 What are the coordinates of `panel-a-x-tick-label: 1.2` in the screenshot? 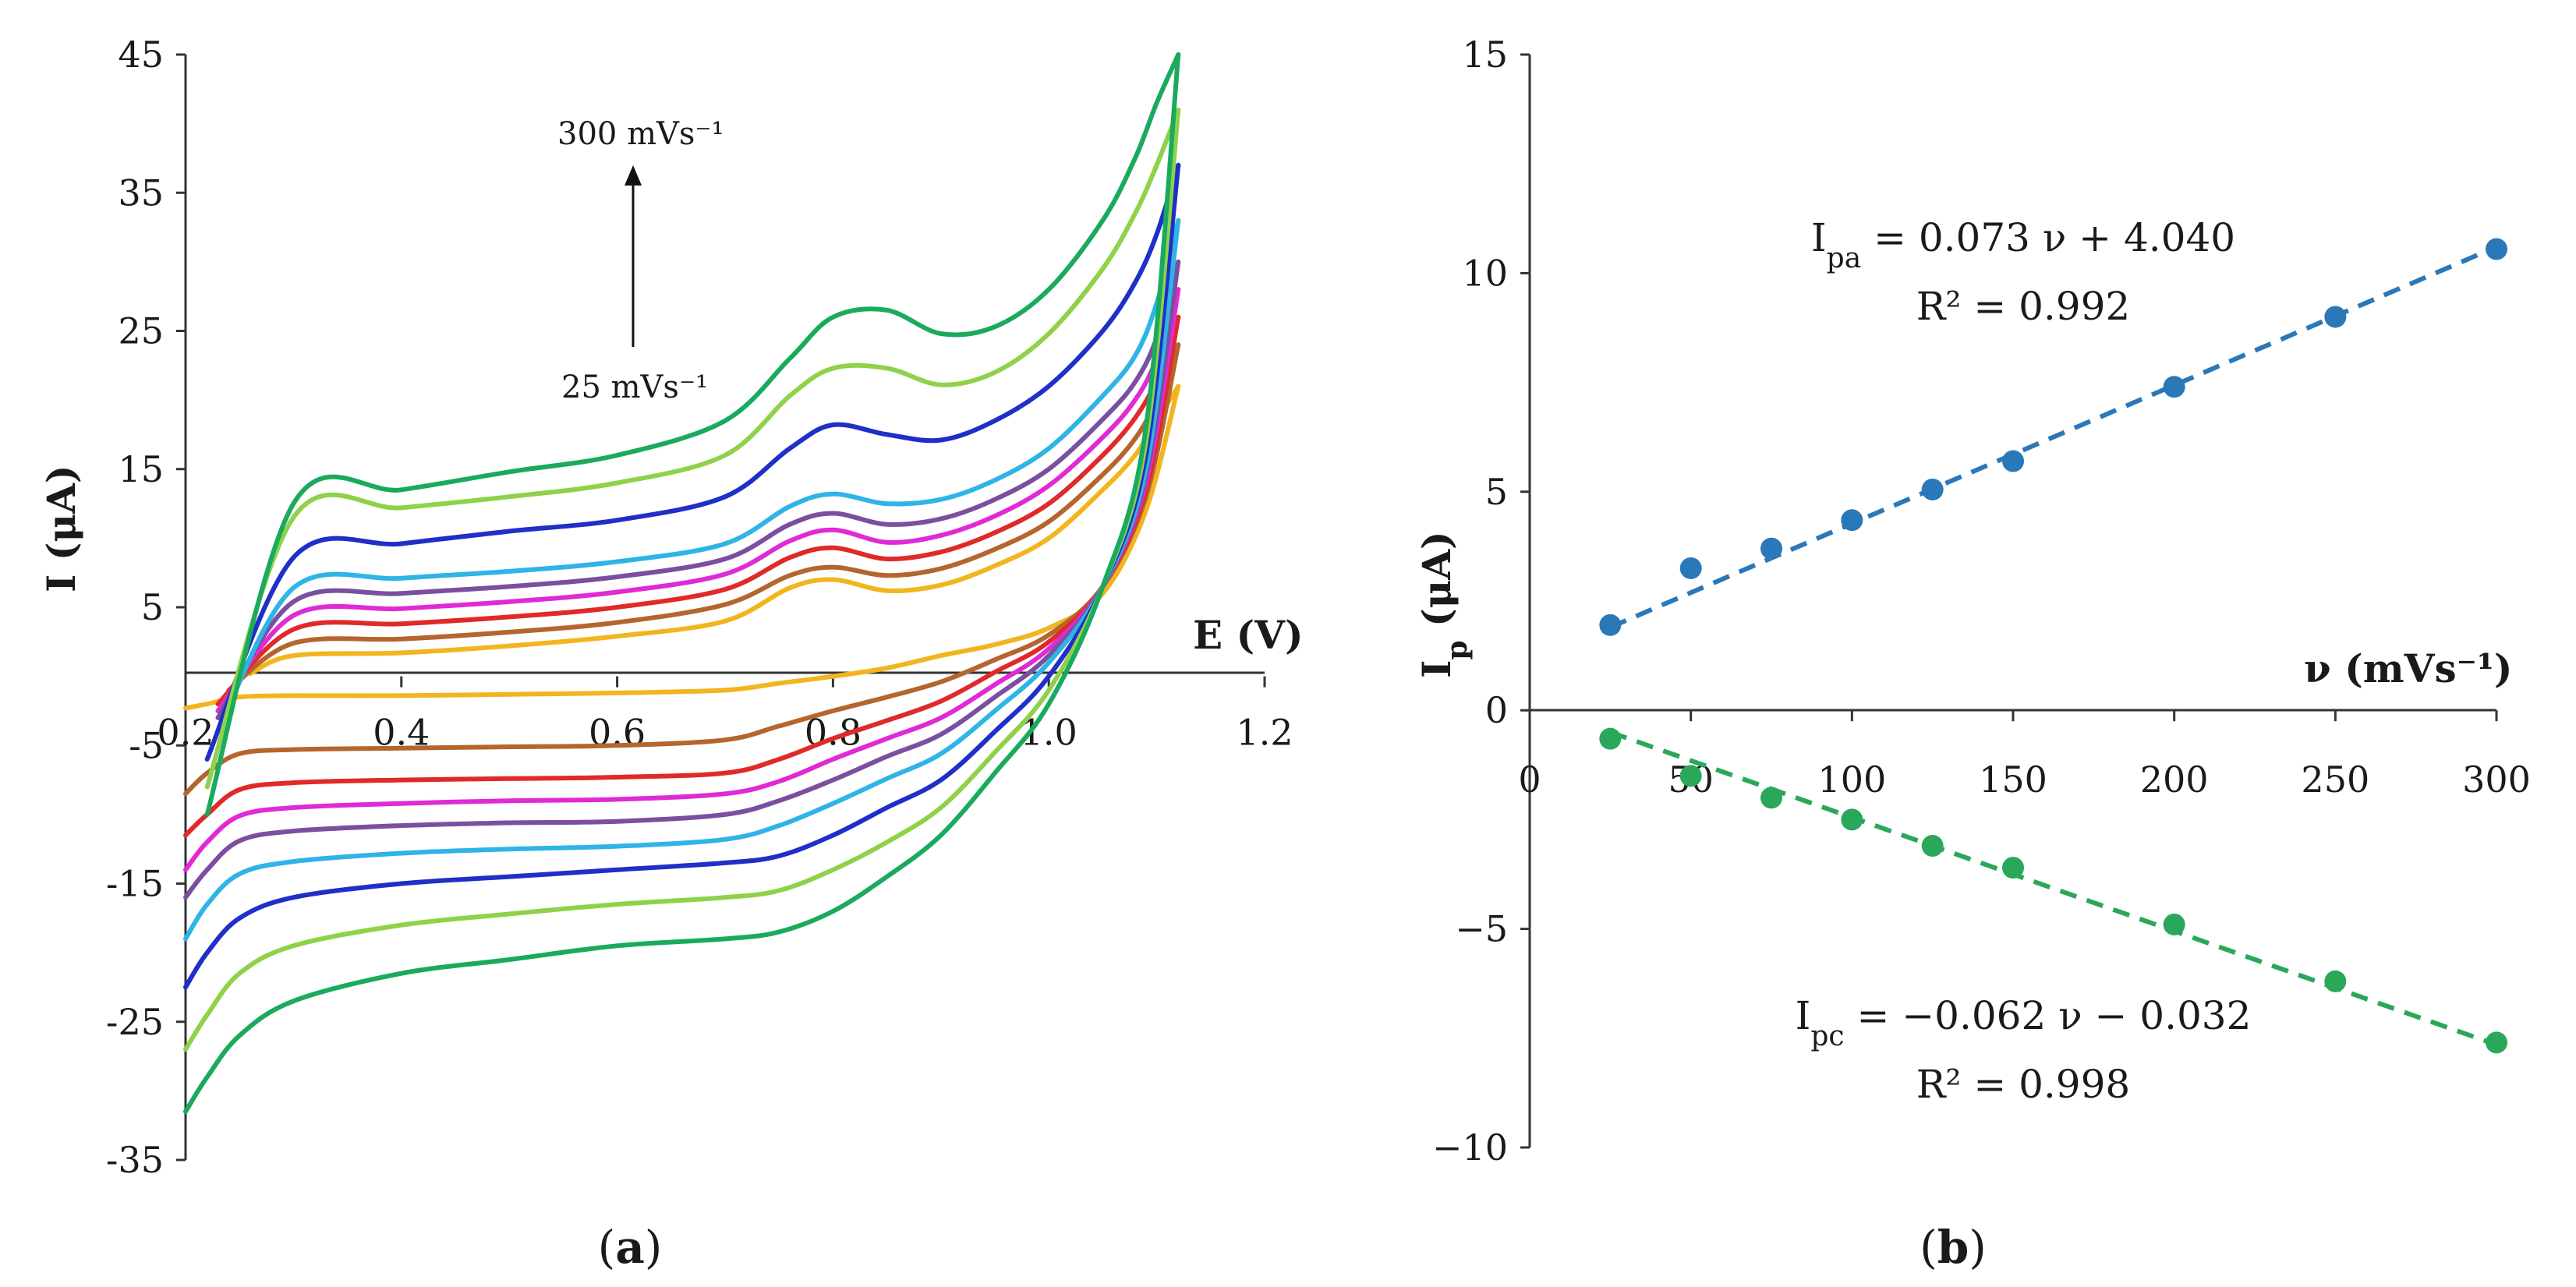 It's located at (1264, 733).